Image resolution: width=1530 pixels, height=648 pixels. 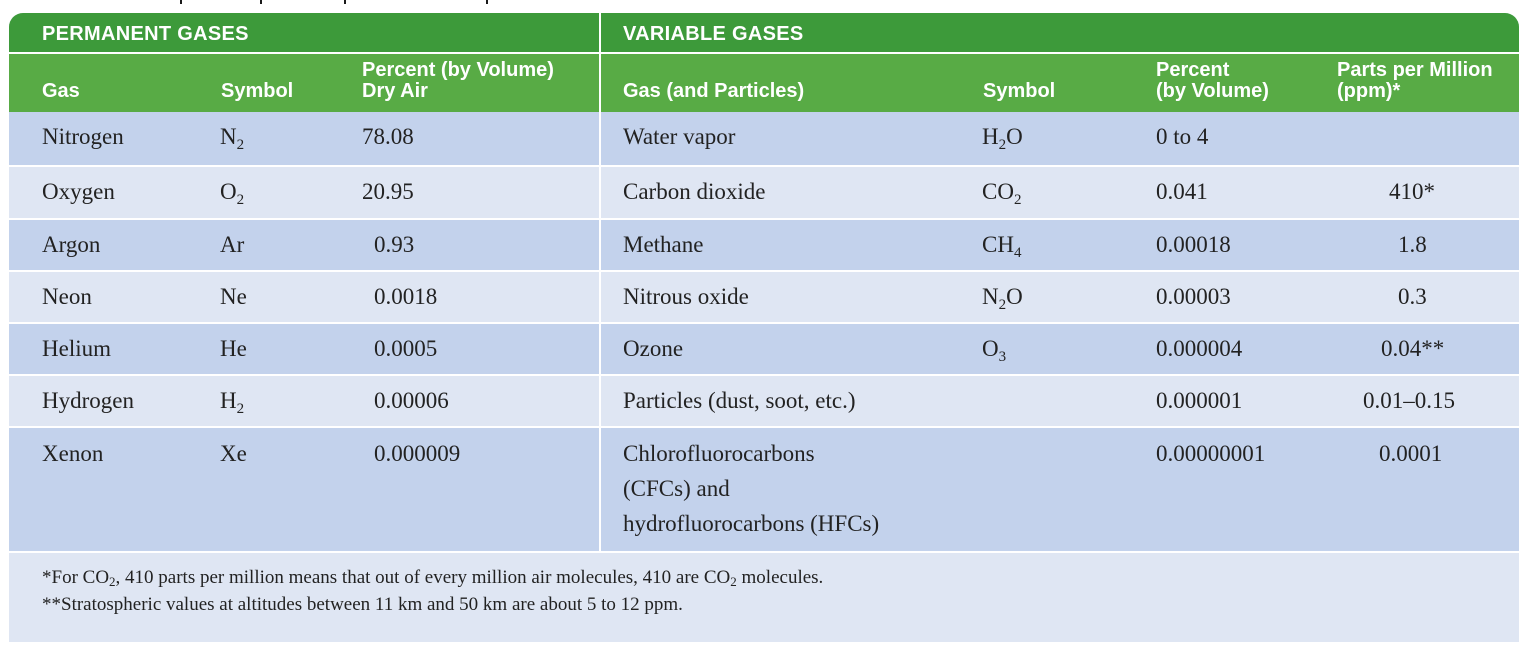 I want to click on header-symbol: Symbol, so click(x=257, y=91).